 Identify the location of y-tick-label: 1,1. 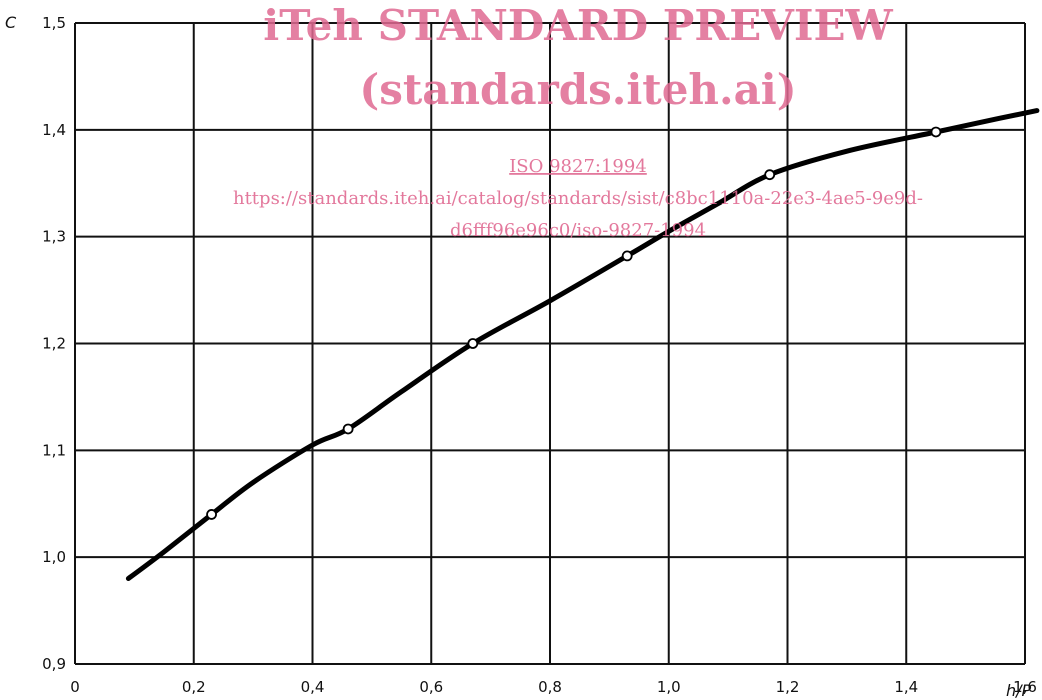
(54, 450).